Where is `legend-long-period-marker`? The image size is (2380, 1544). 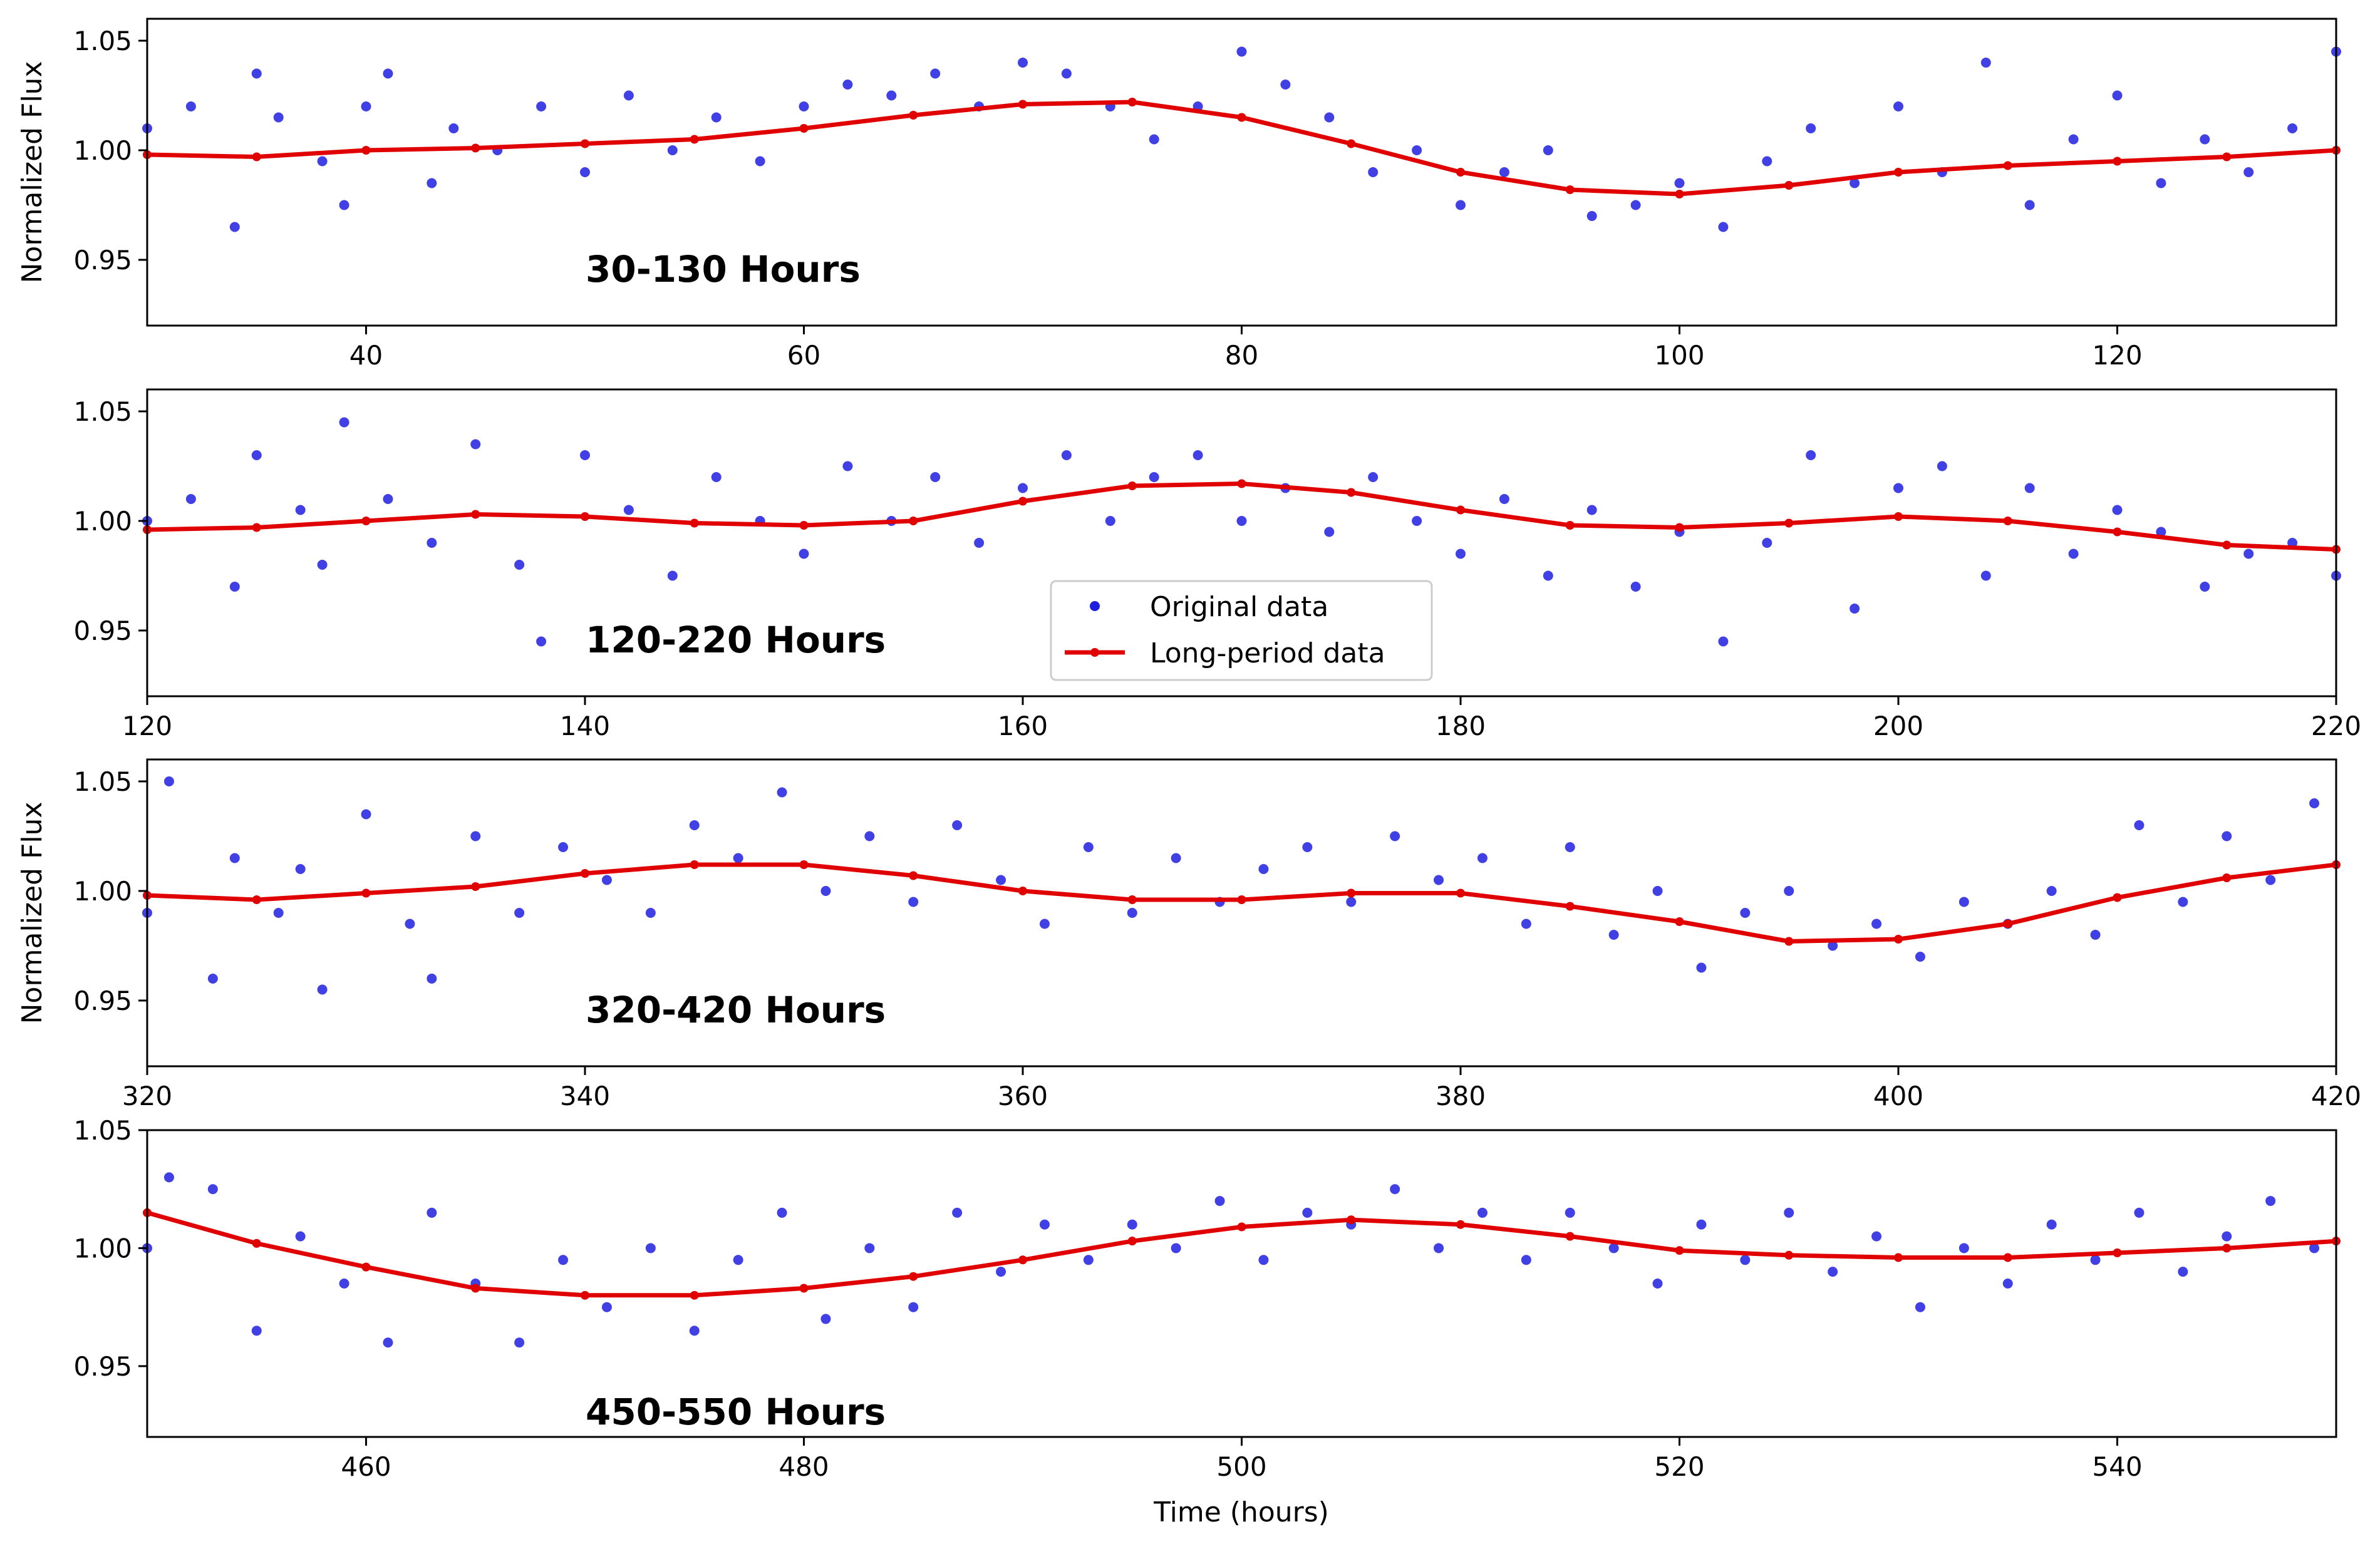 legend-long-period-marker is located at coordinates (1094, 652).